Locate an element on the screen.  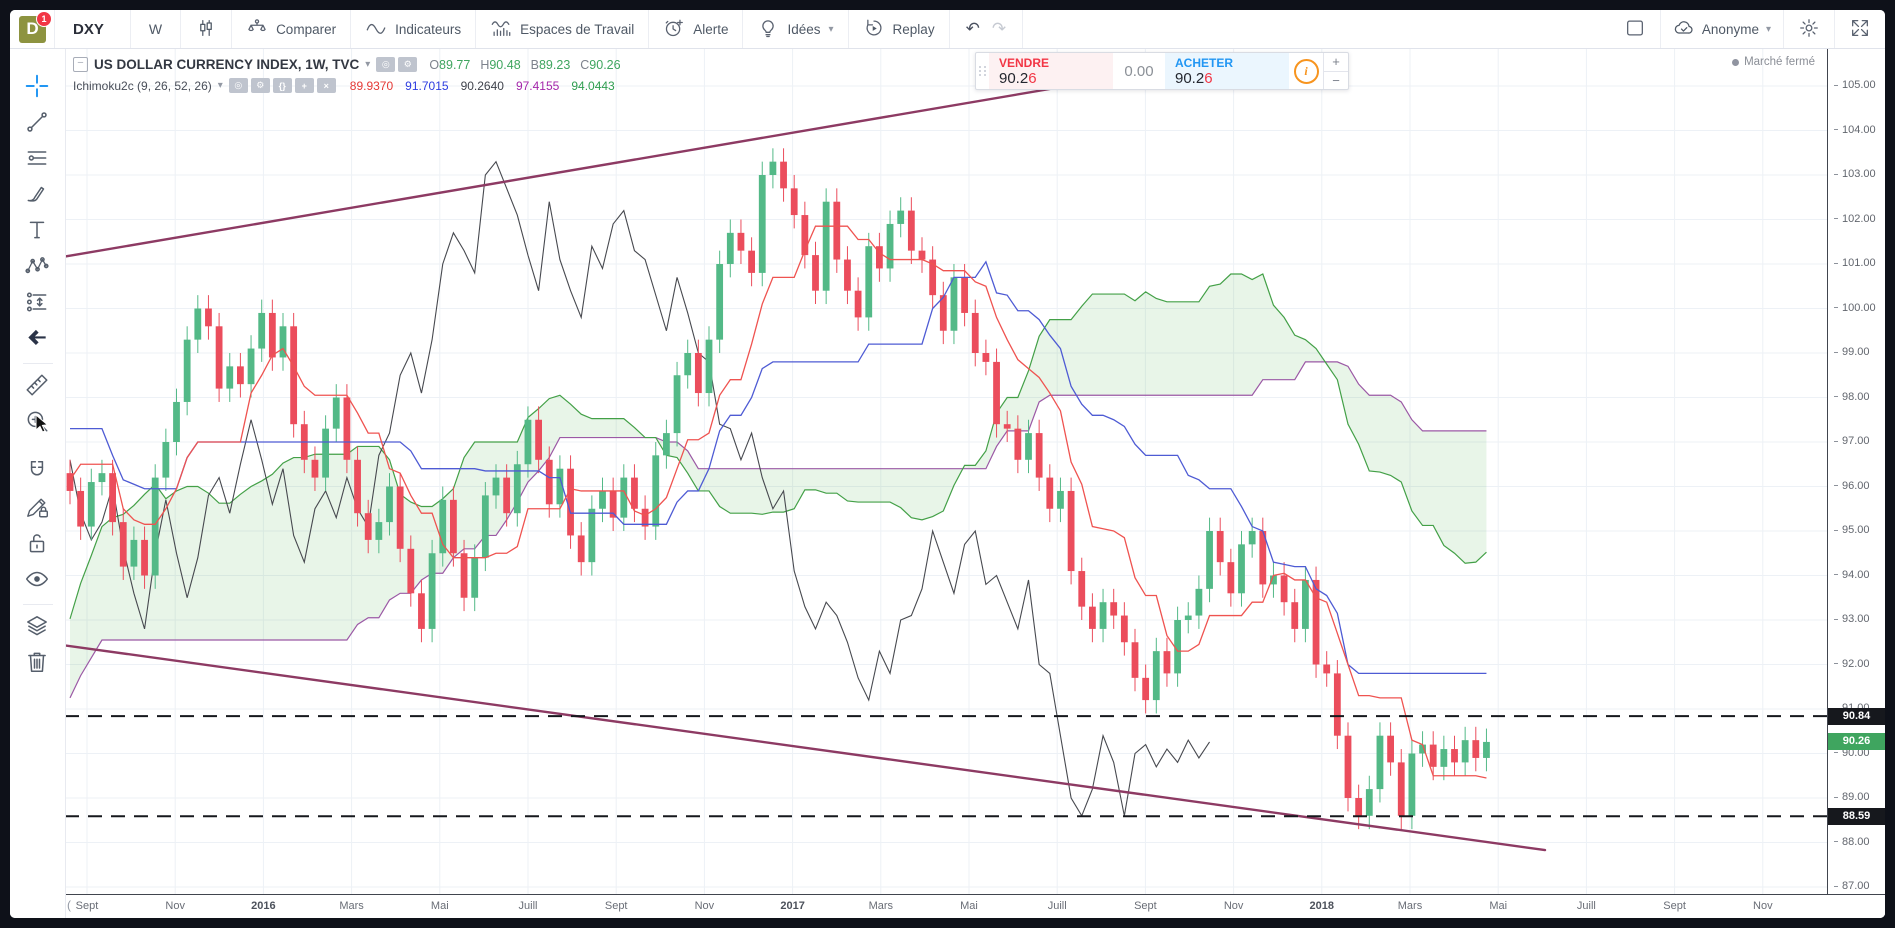
workspaces-button: Espaces de Travail is located at coordinates (562, 29).